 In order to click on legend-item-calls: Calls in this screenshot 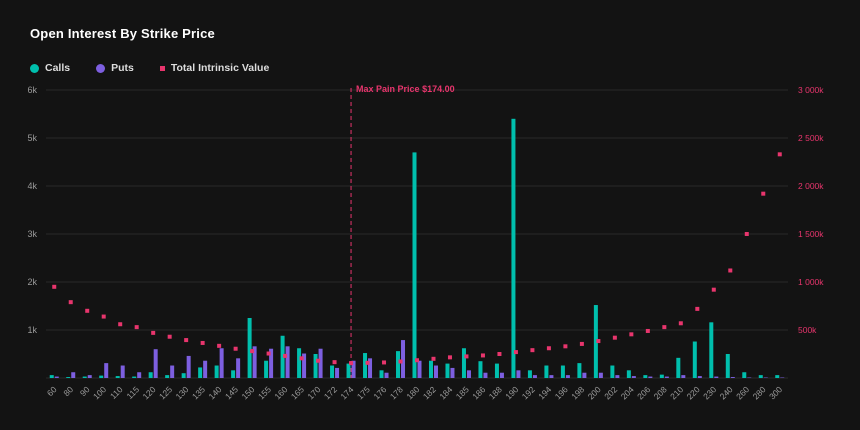, I will do `click(50, 68)`.